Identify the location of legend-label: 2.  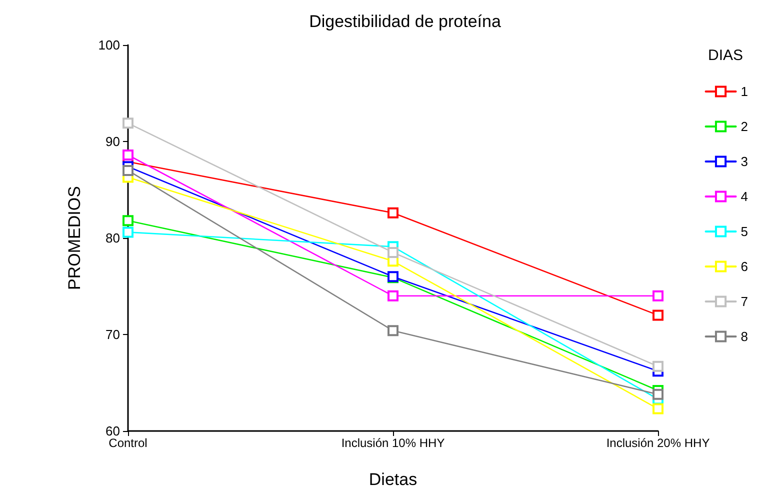
(744, 126).